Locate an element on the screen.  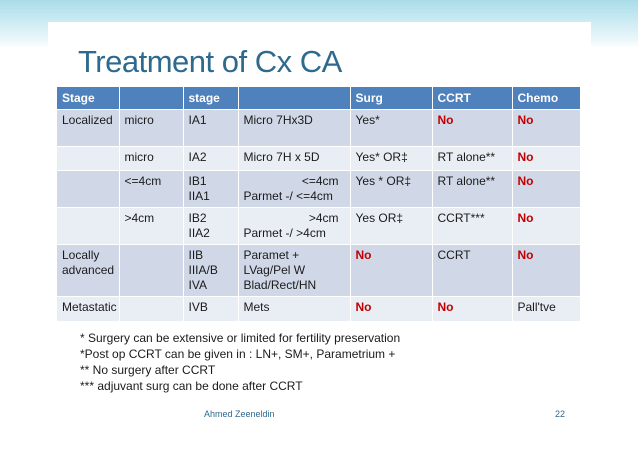
table-cell: <=4cm is located at coordinates (151, 189).